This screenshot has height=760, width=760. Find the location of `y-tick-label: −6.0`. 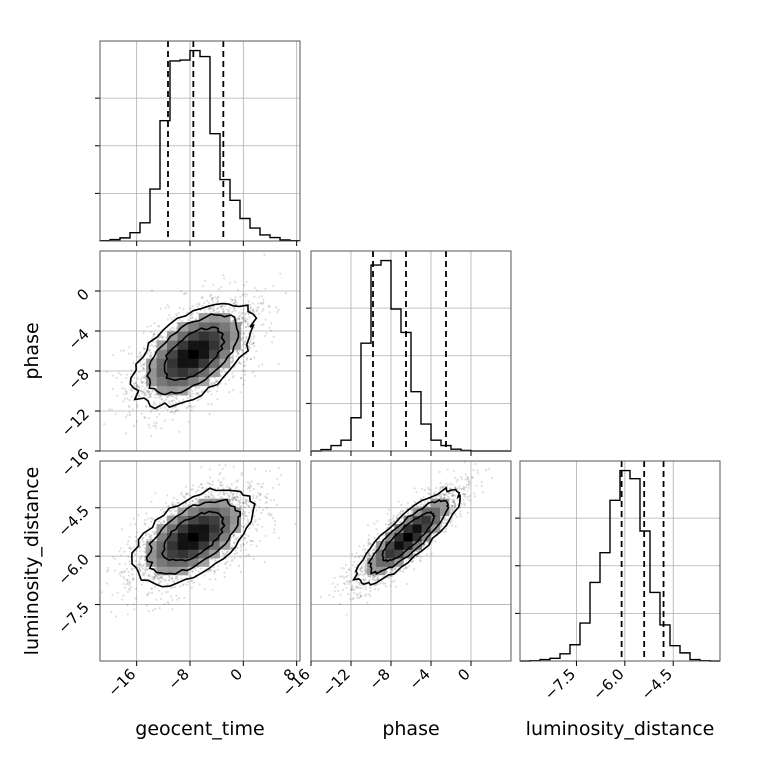

y-tick-label: −6.0 is located at coordinates (73, 569).